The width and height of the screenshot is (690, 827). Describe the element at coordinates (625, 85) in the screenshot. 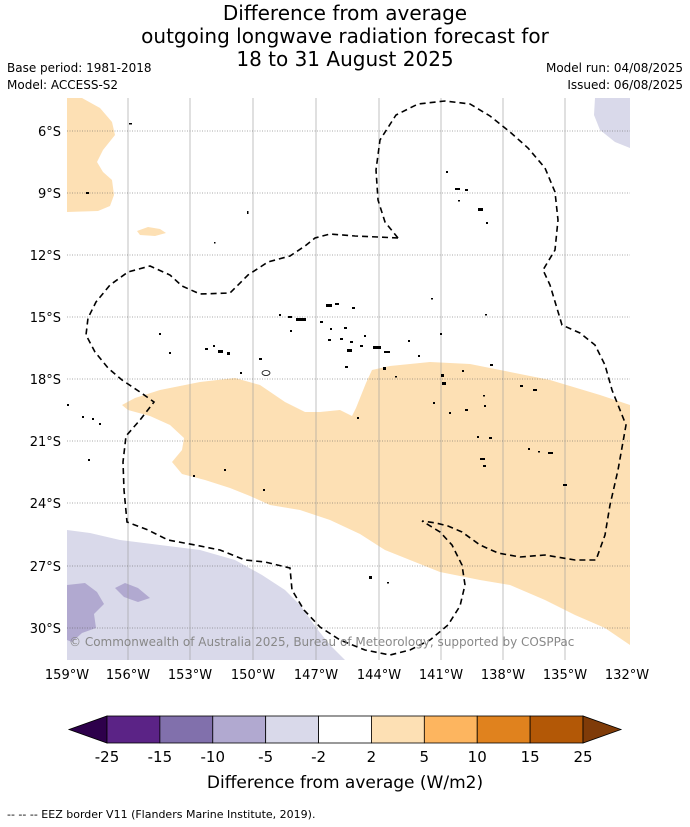

I see `issued-date: Issued: 06/08/2025` at that location.